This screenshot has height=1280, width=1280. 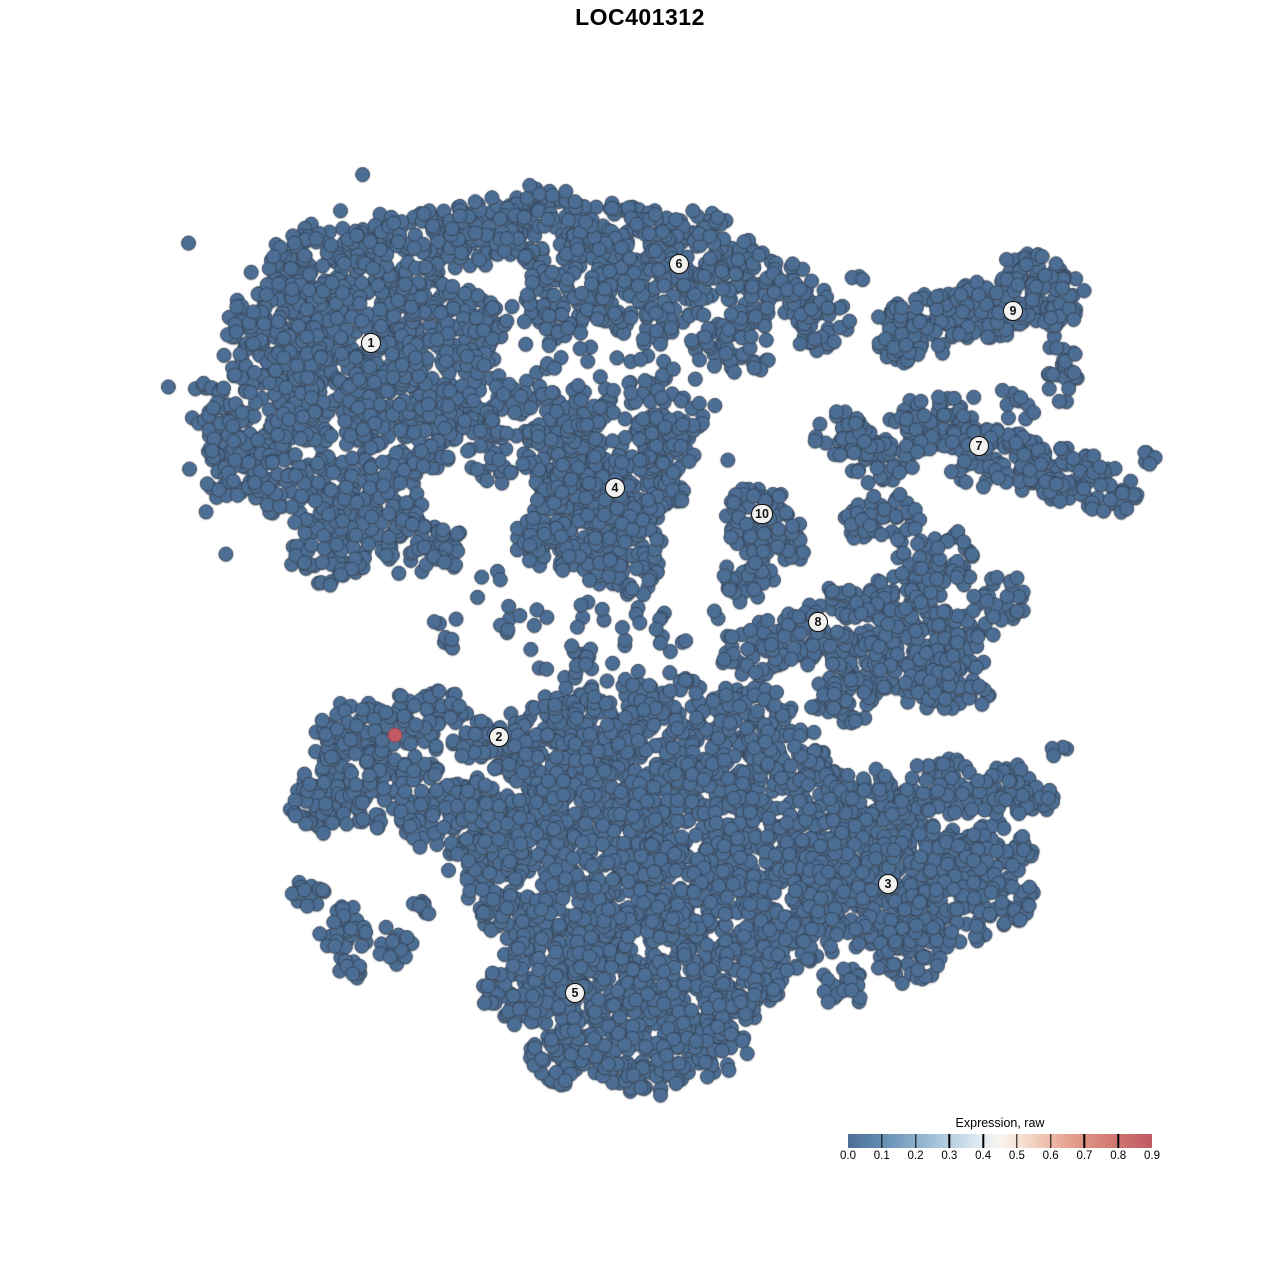 I want to click on colorbar-gradient-bar, so click(x=1000, y=1141).